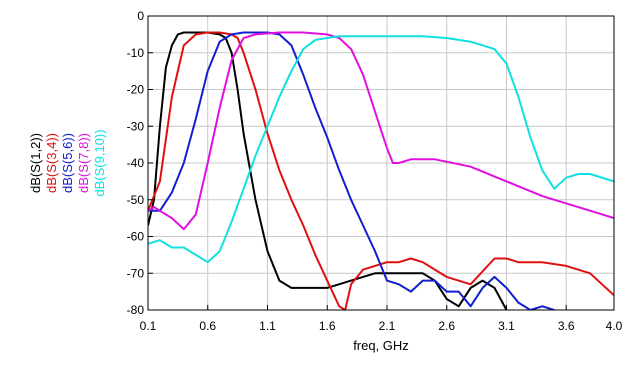  I want to click on x-tick-label: 1.1, so click(267, 326).